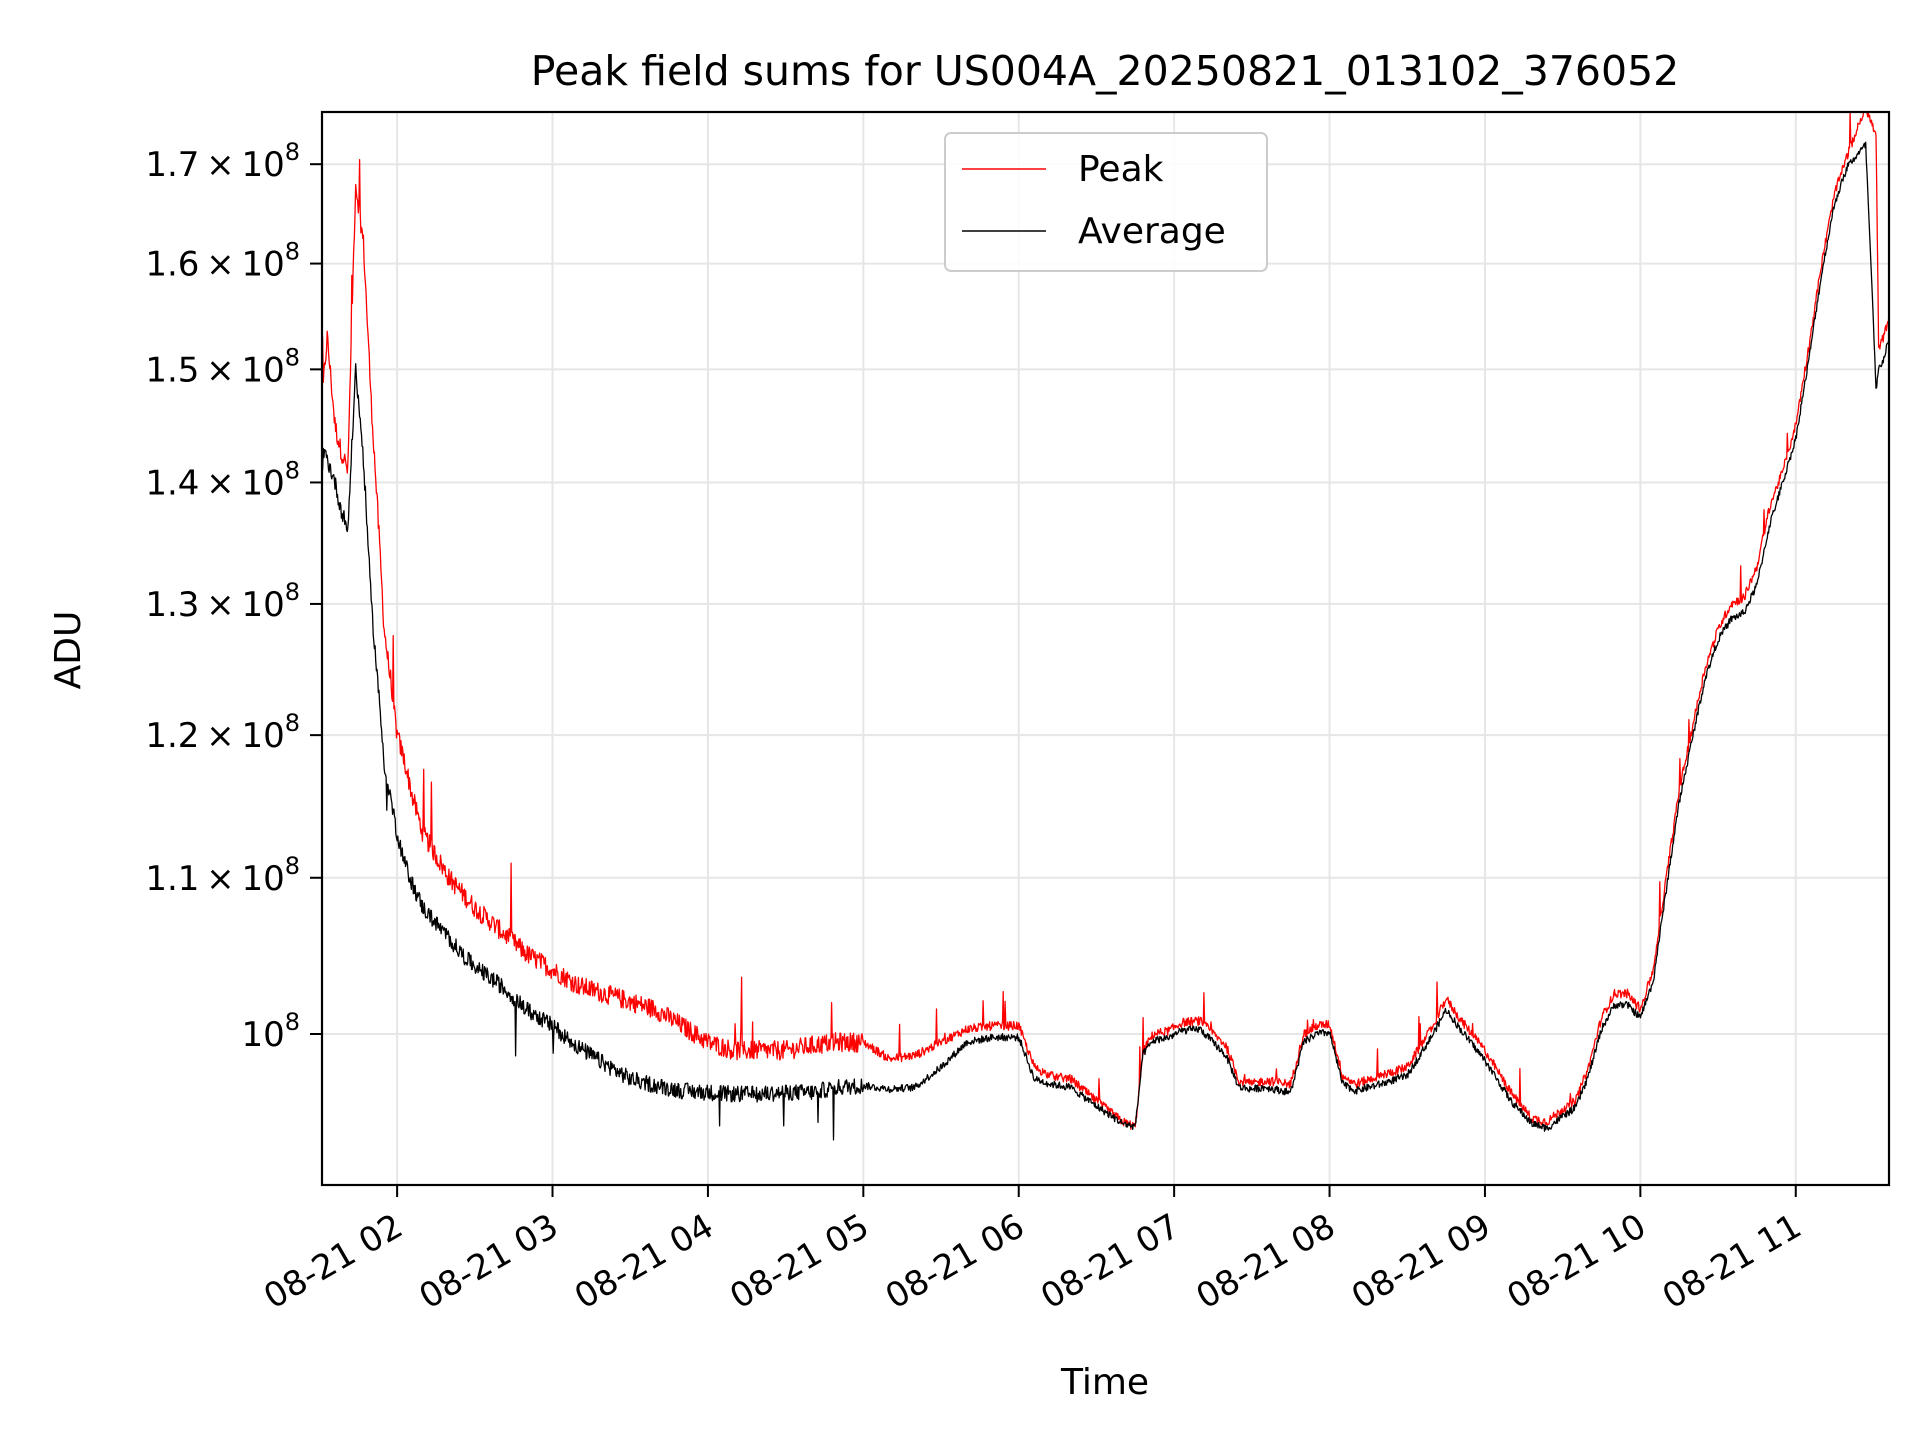  I want to click on legend-label-peak: Peak, so click(1121, 169).